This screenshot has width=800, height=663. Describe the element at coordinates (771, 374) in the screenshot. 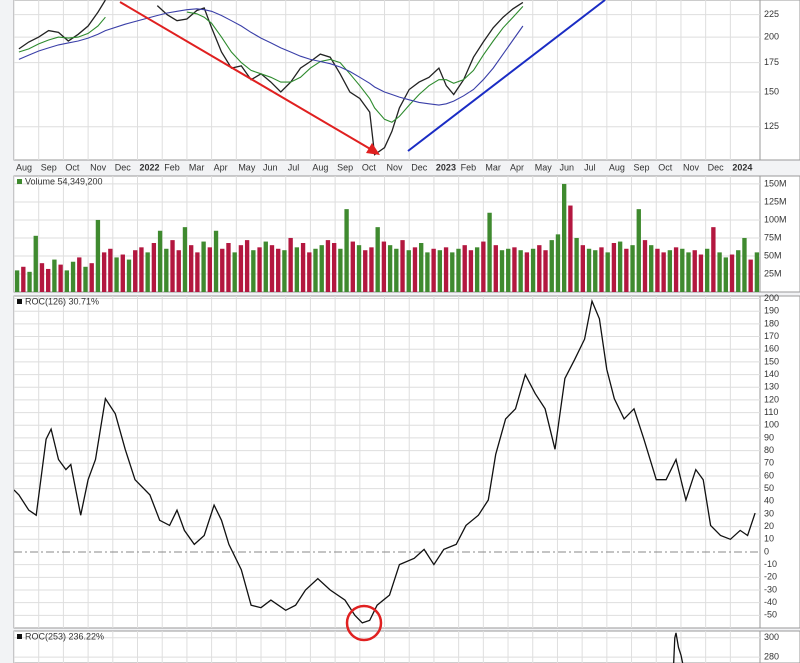

I see `y-tick-label: 140` at that location.